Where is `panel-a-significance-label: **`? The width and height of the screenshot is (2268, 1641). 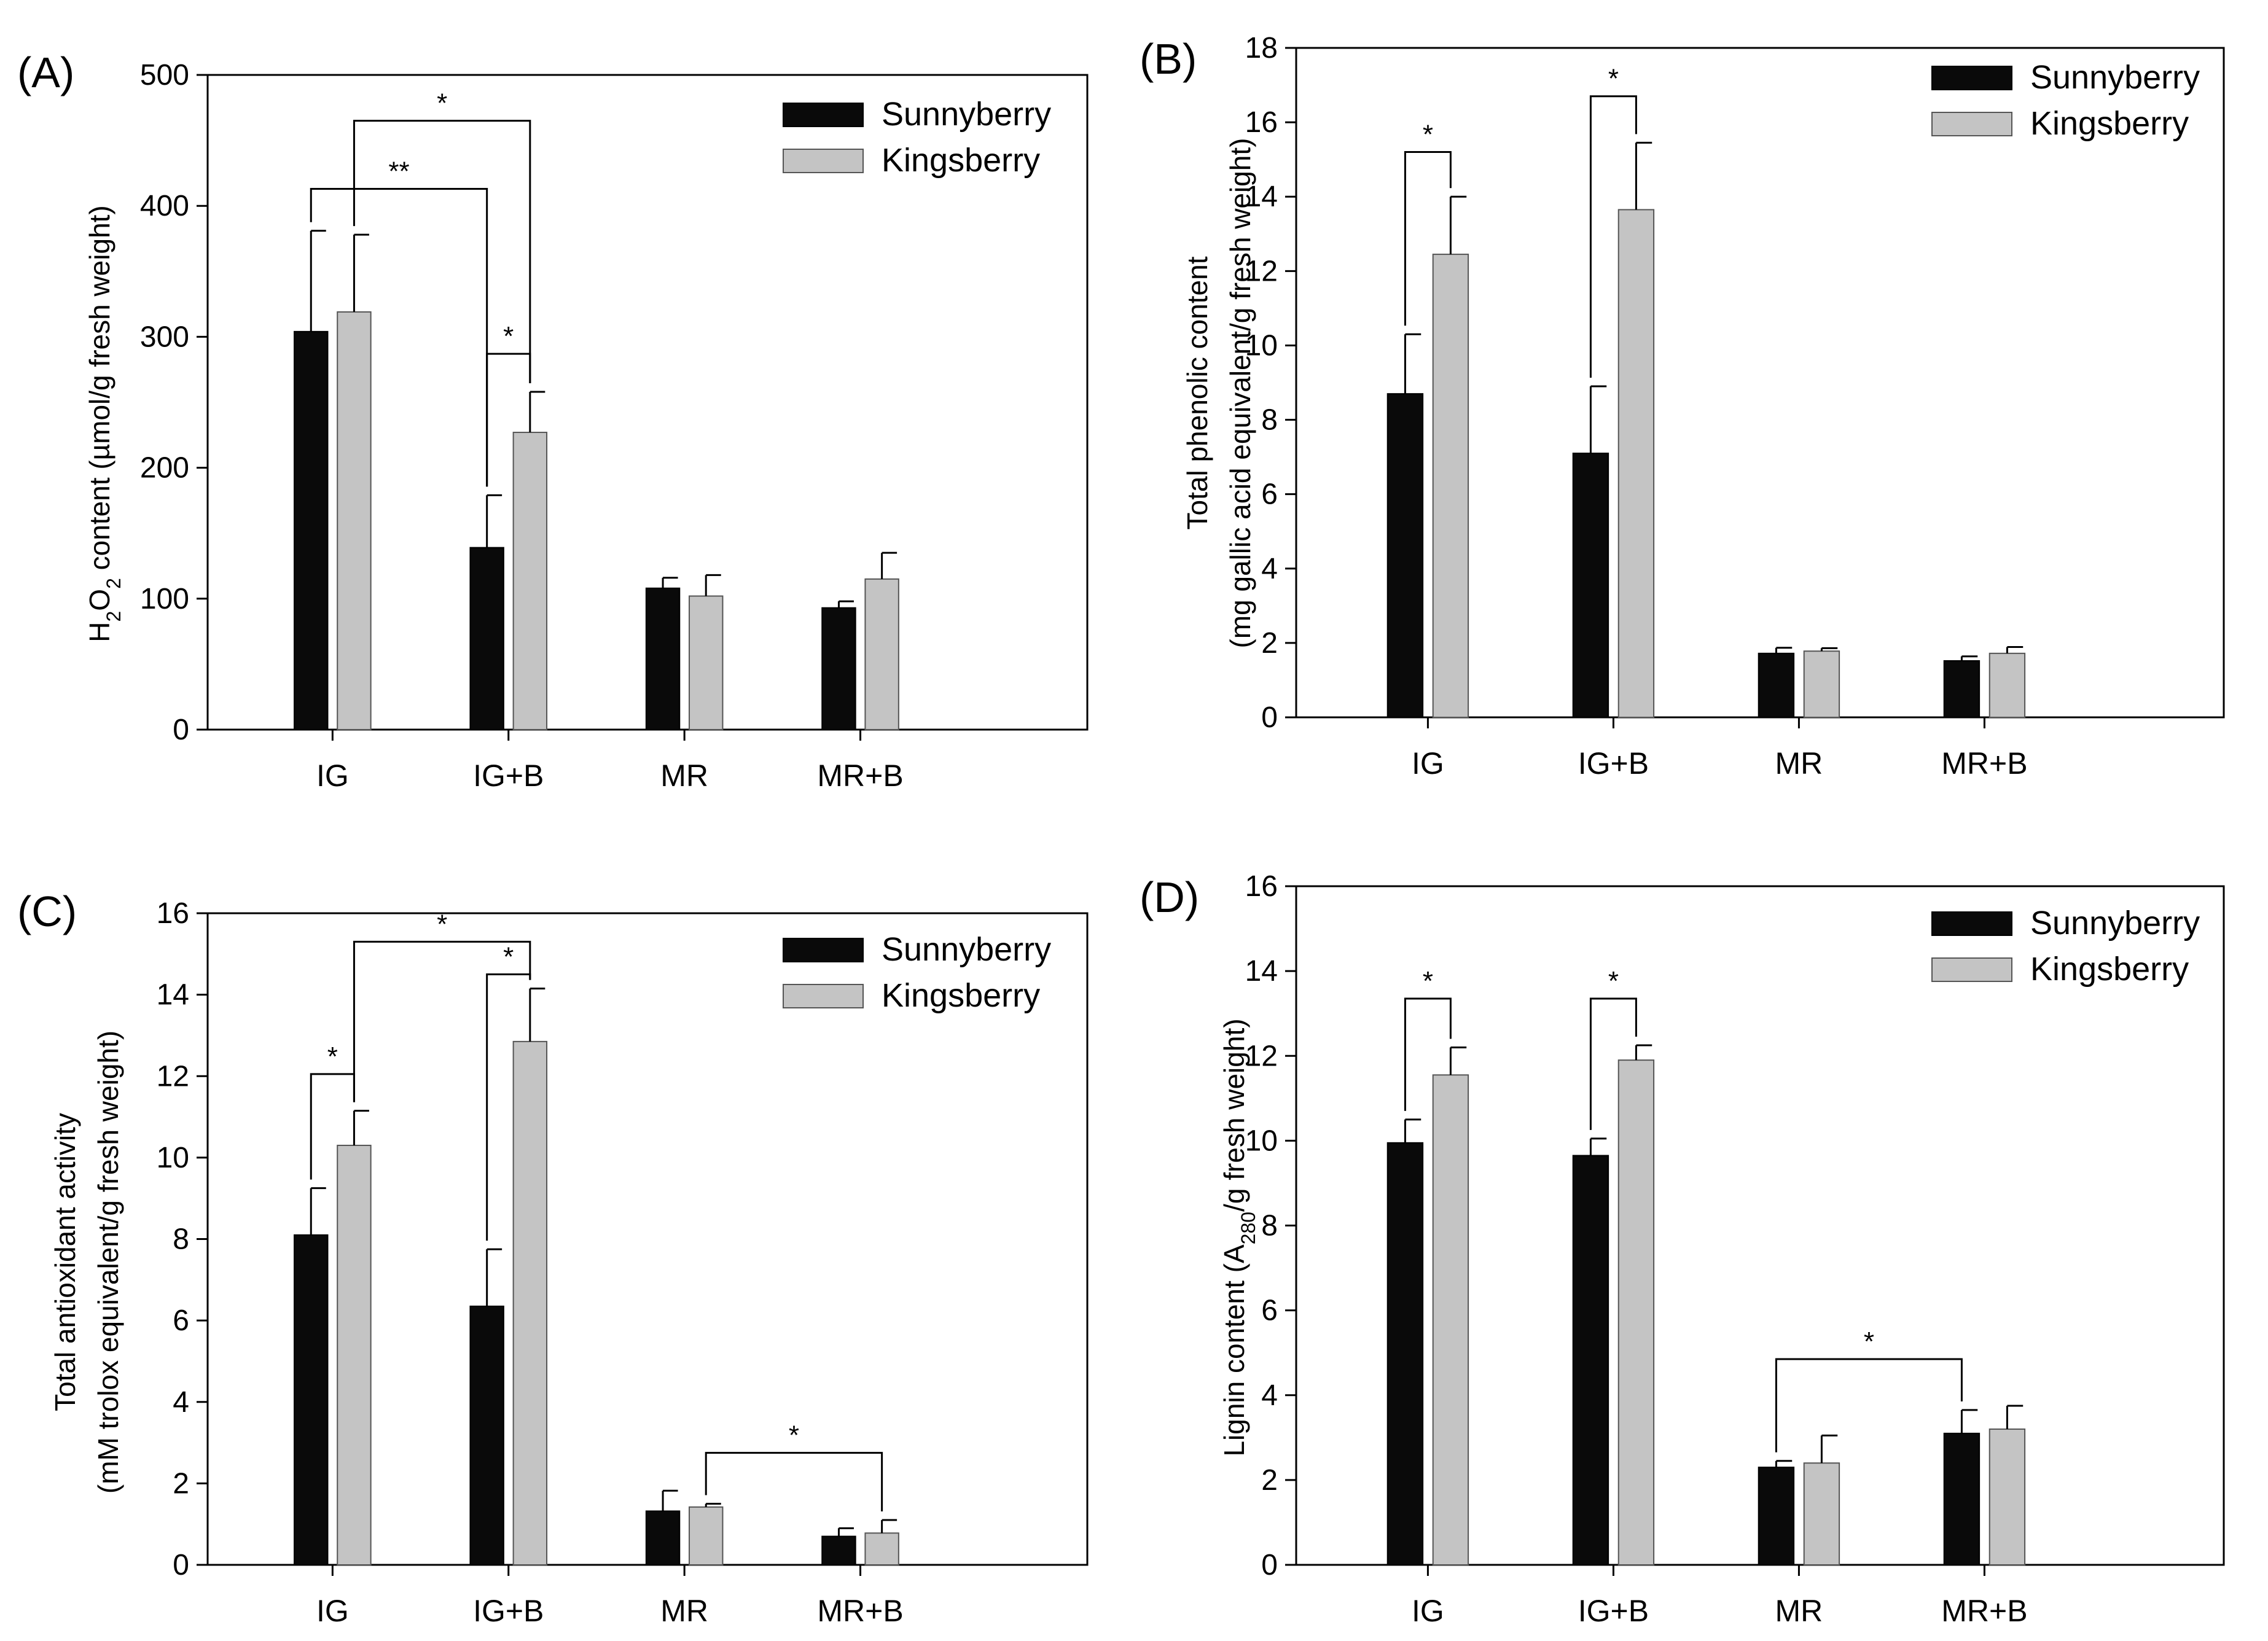
panel-a-significance-label: ** is located at coordinates (398, 171).